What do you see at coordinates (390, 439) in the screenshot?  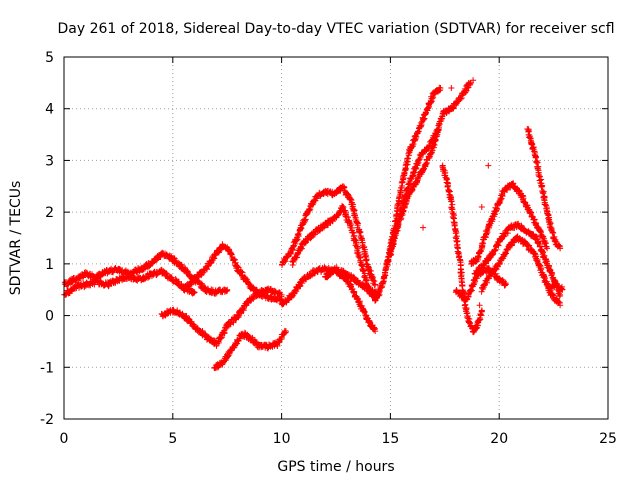 I see `x-tick-label: 15` at bounding box center [390, 439].